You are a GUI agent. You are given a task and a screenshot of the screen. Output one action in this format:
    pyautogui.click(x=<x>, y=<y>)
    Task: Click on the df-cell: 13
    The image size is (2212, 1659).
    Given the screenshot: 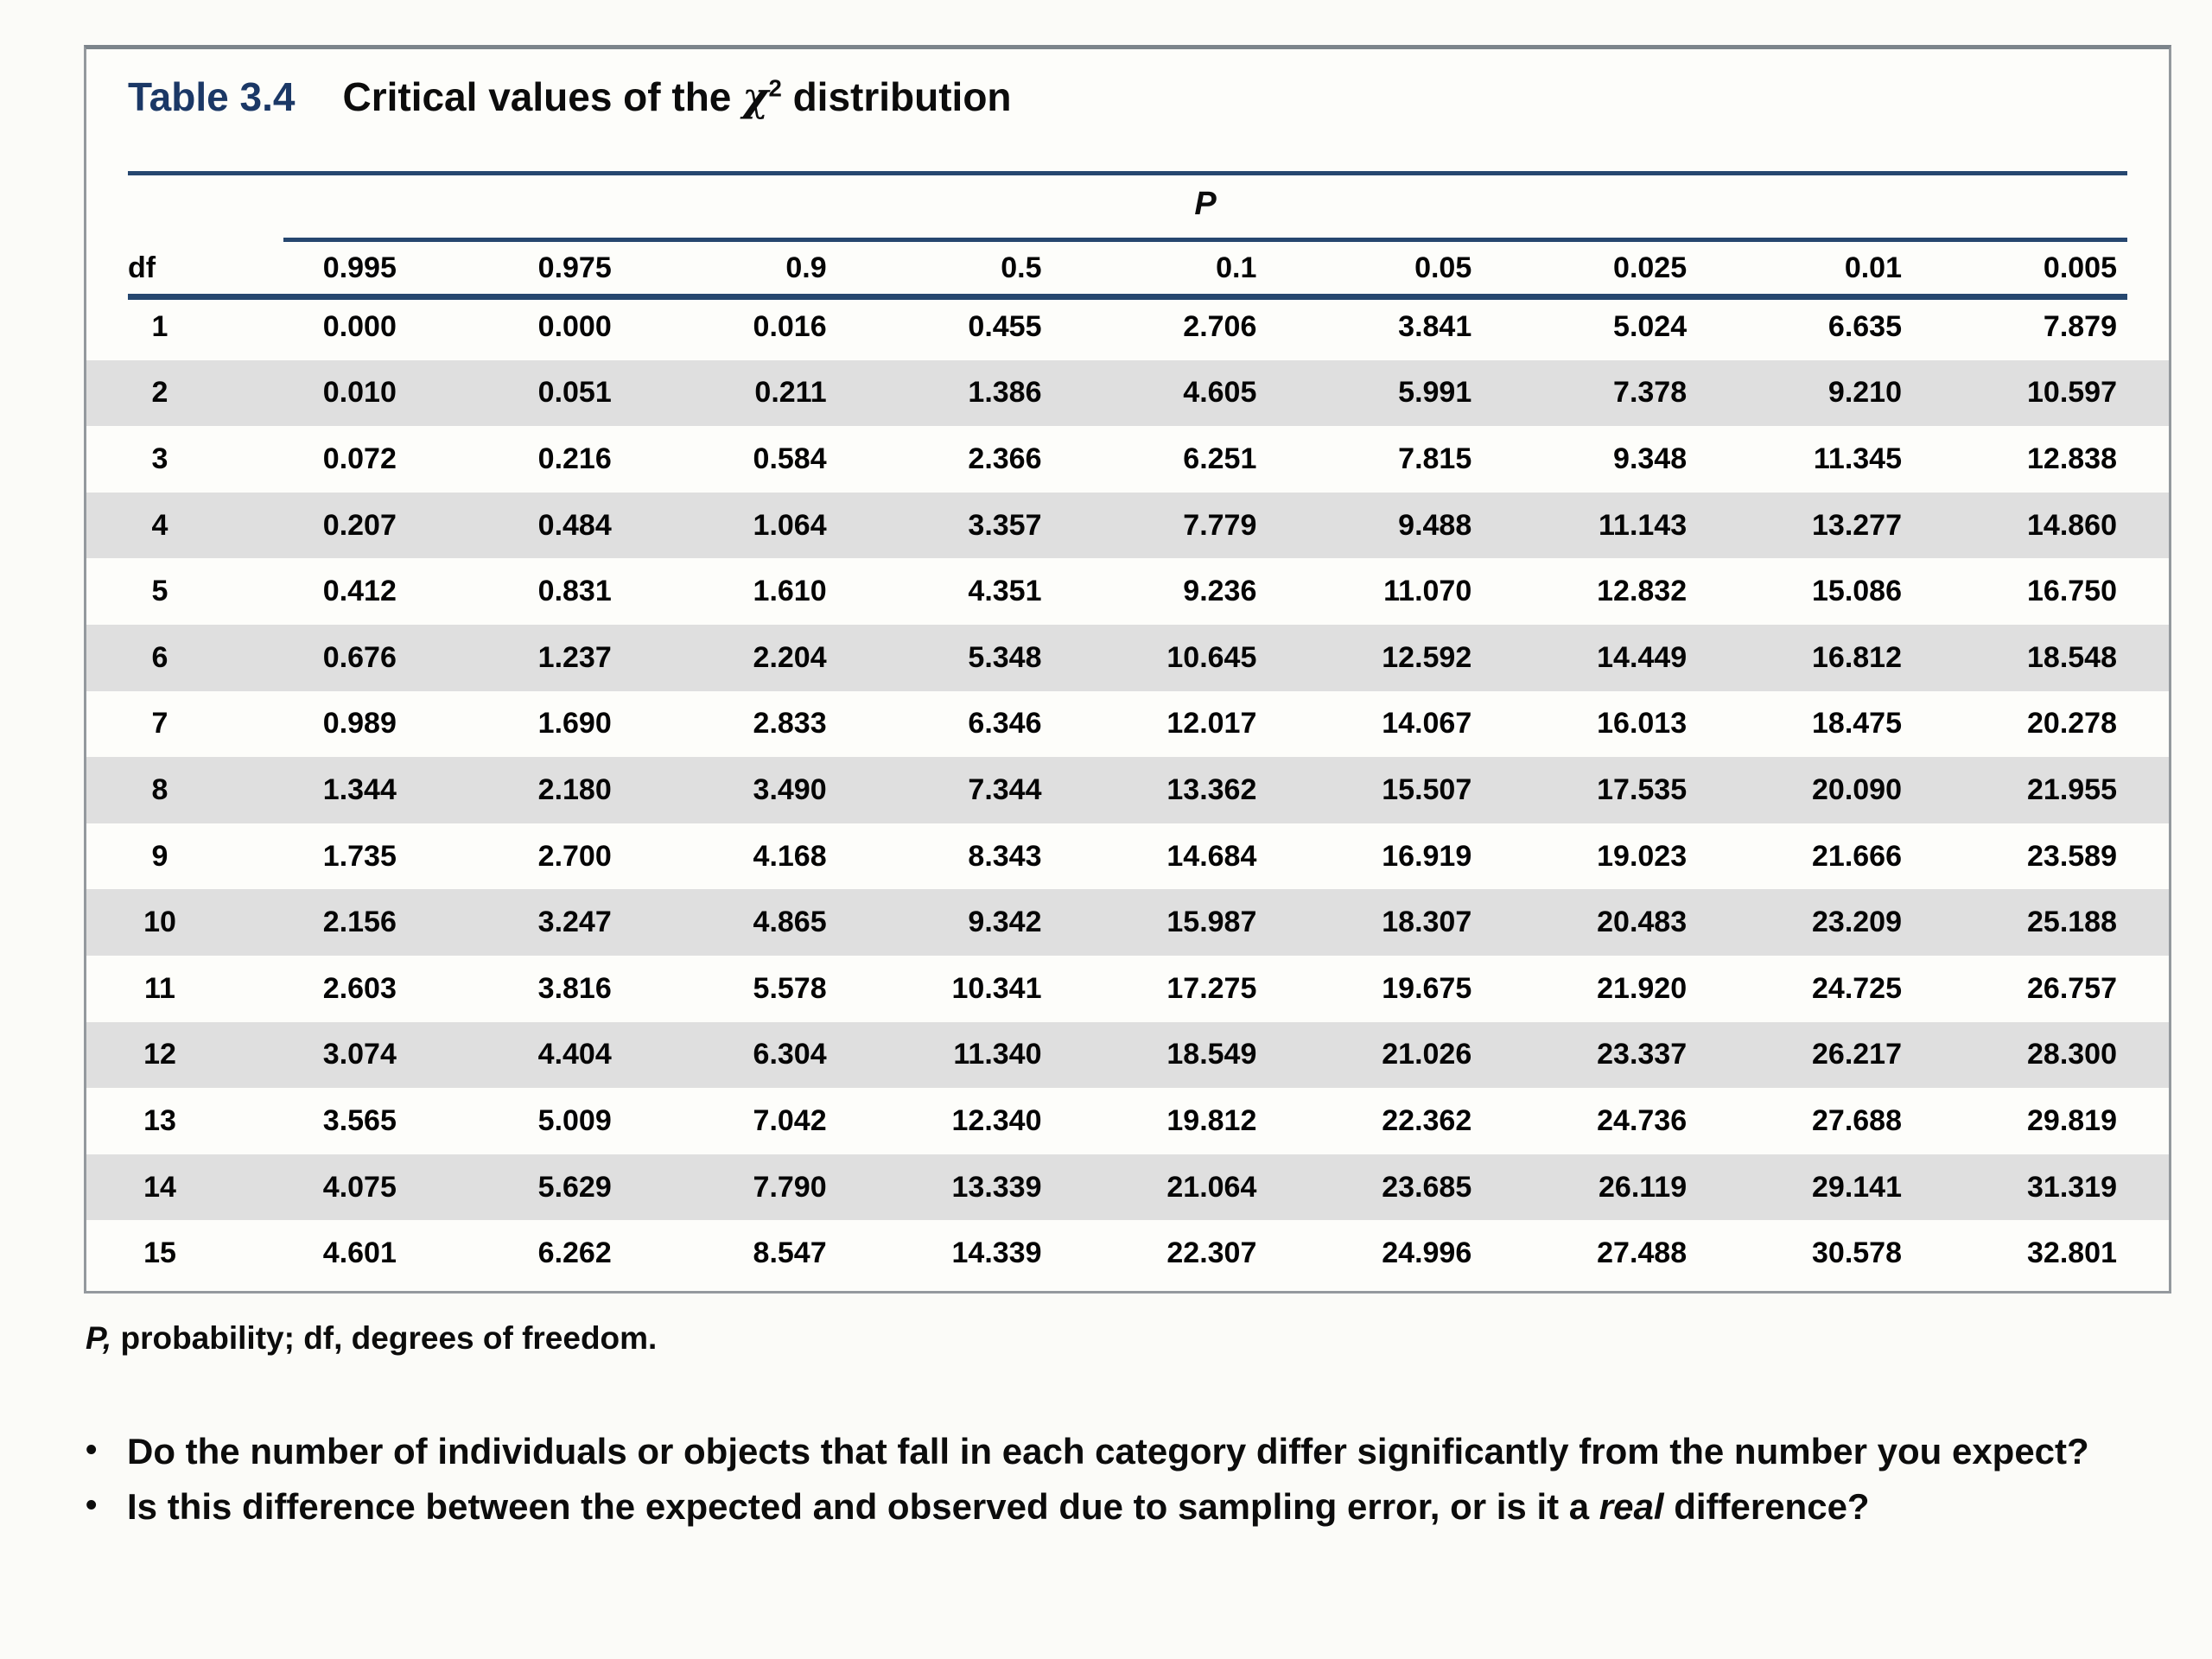 What is the action you would take?
    pyautogui.click(x=159, y=1120)
    